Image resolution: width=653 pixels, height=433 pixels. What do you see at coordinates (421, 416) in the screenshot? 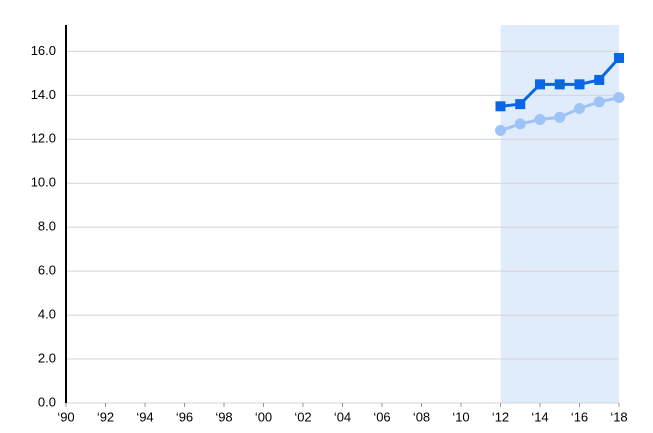
I see `x-tick-label: ‘08` at bounding box center [421, 416].